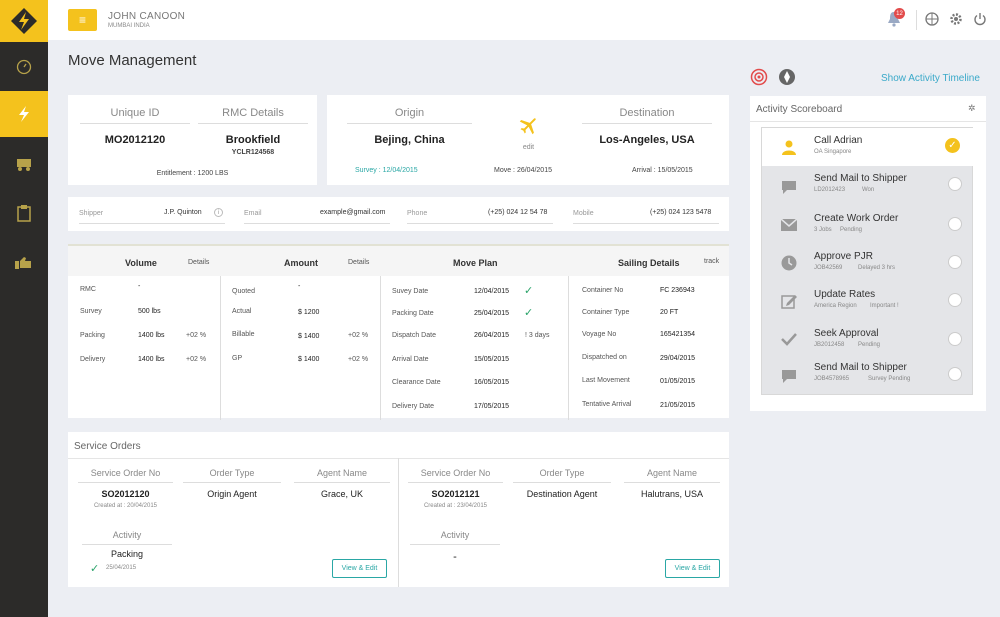  I want to click on gauge-icon, so click(24, 67).